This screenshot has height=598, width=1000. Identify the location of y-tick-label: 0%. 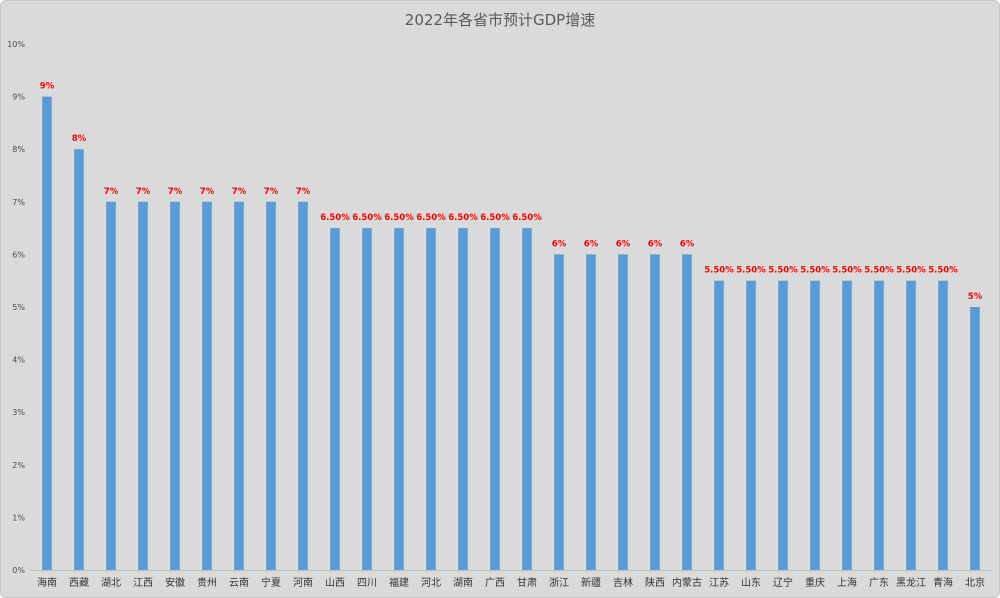
(18, 570).